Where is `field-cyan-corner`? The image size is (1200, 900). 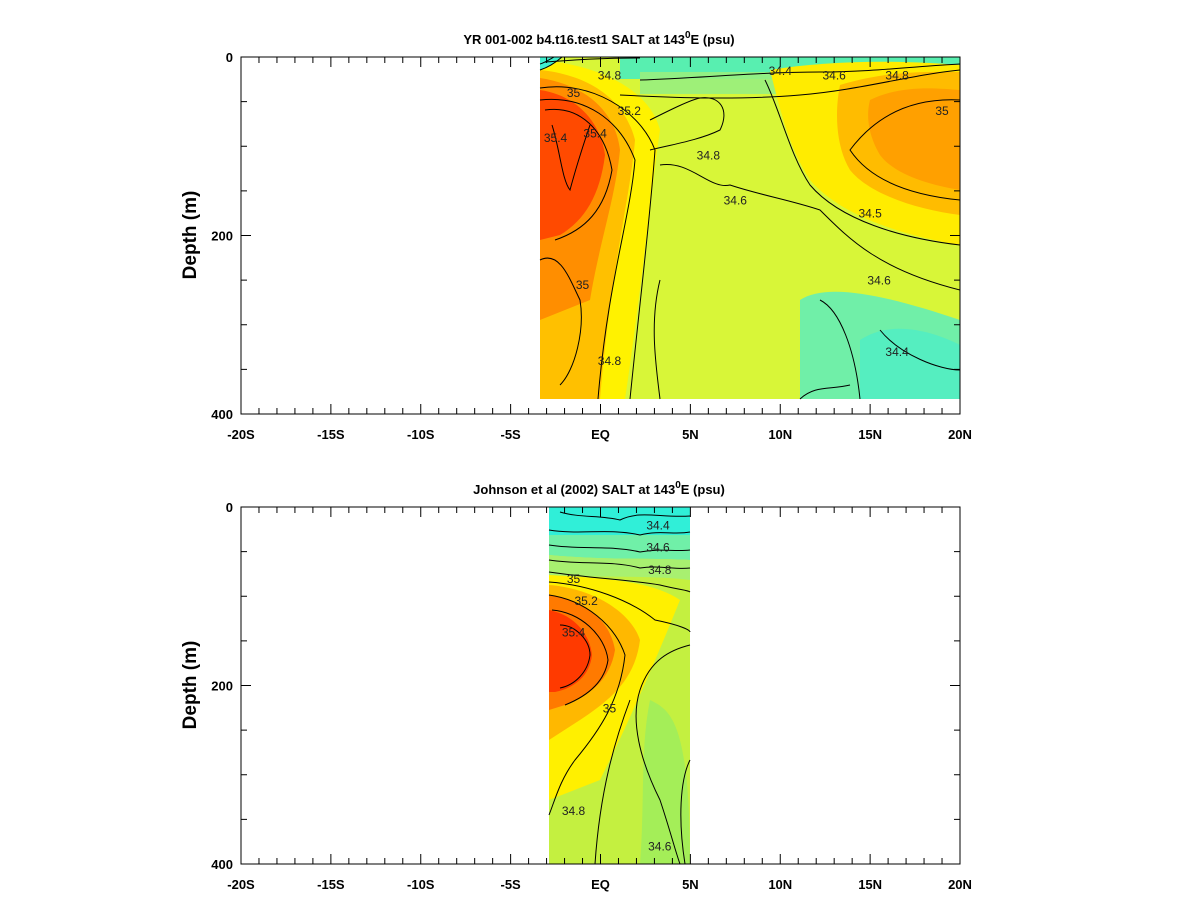 field-cyan-corner is located at coordinates (551, 63).